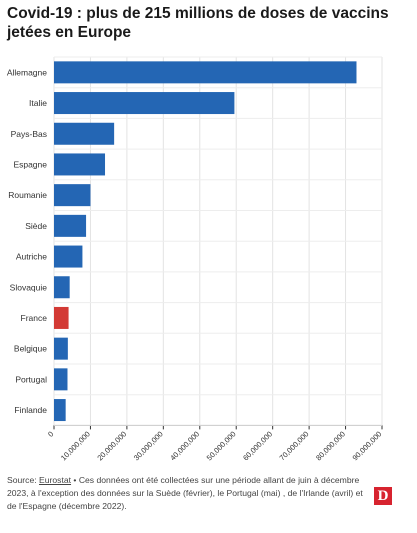 The width and height of the screenshot is (417, 533). What do you see at coordinates (27, 195) in the screenshot?
I see `category-label: Roumanie` at bounding box center [27, 195].